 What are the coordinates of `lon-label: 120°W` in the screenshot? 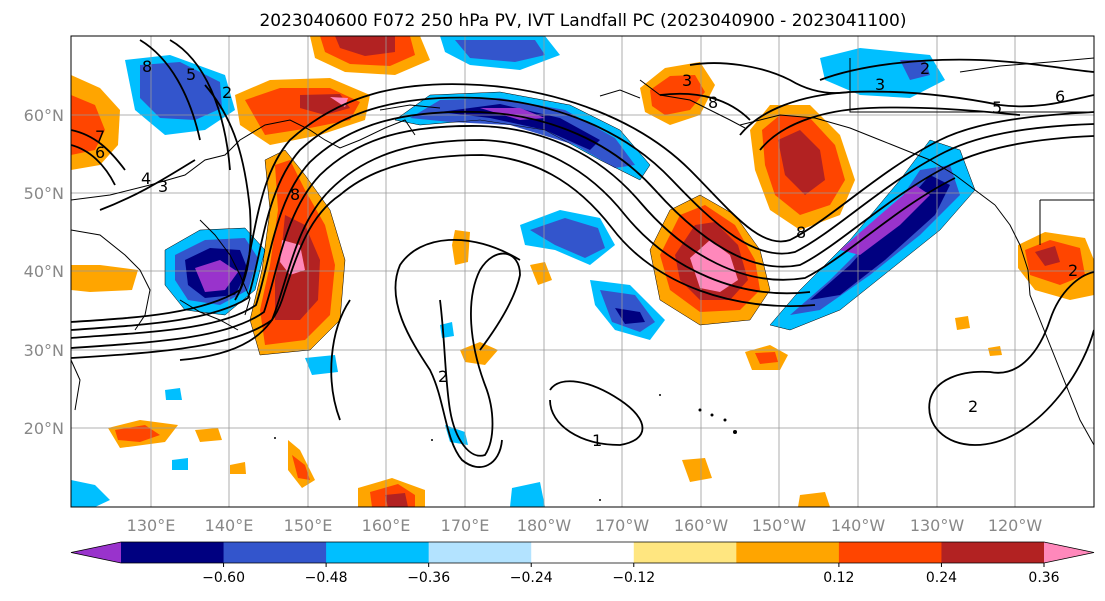 It's located at (1015, 525).